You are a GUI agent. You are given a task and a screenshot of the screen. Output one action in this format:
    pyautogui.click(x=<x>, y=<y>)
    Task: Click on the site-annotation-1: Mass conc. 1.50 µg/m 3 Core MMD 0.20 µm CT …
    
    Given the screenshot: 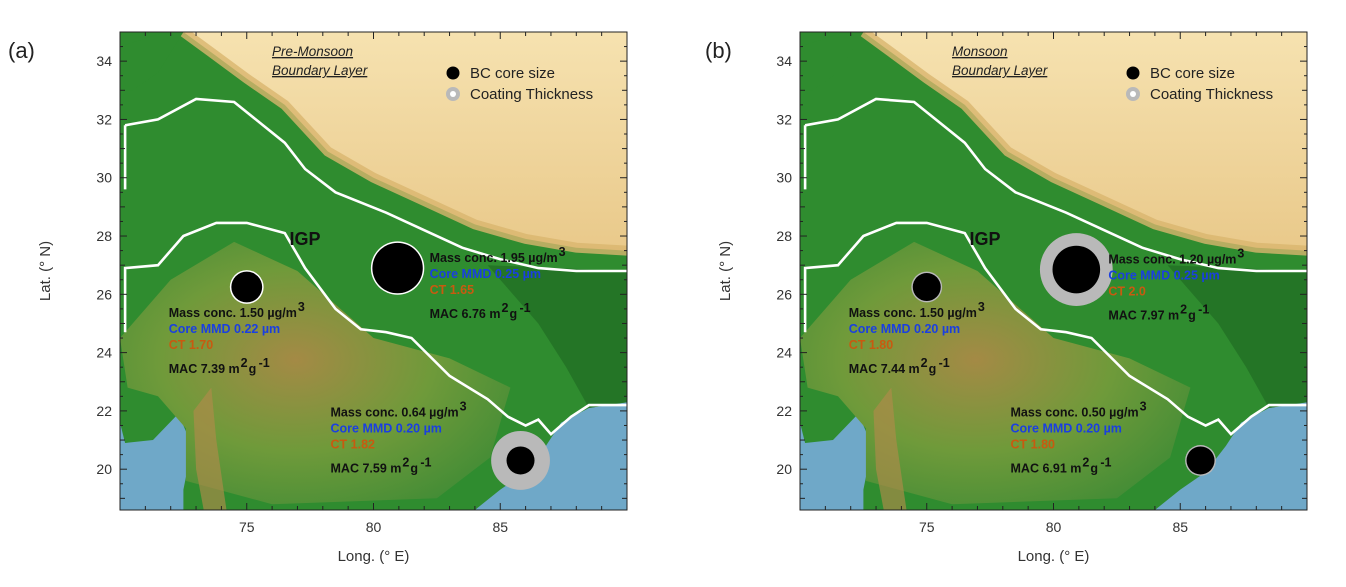 What is the action you would take?
    pyautogui.click(x=917, y=338)
    